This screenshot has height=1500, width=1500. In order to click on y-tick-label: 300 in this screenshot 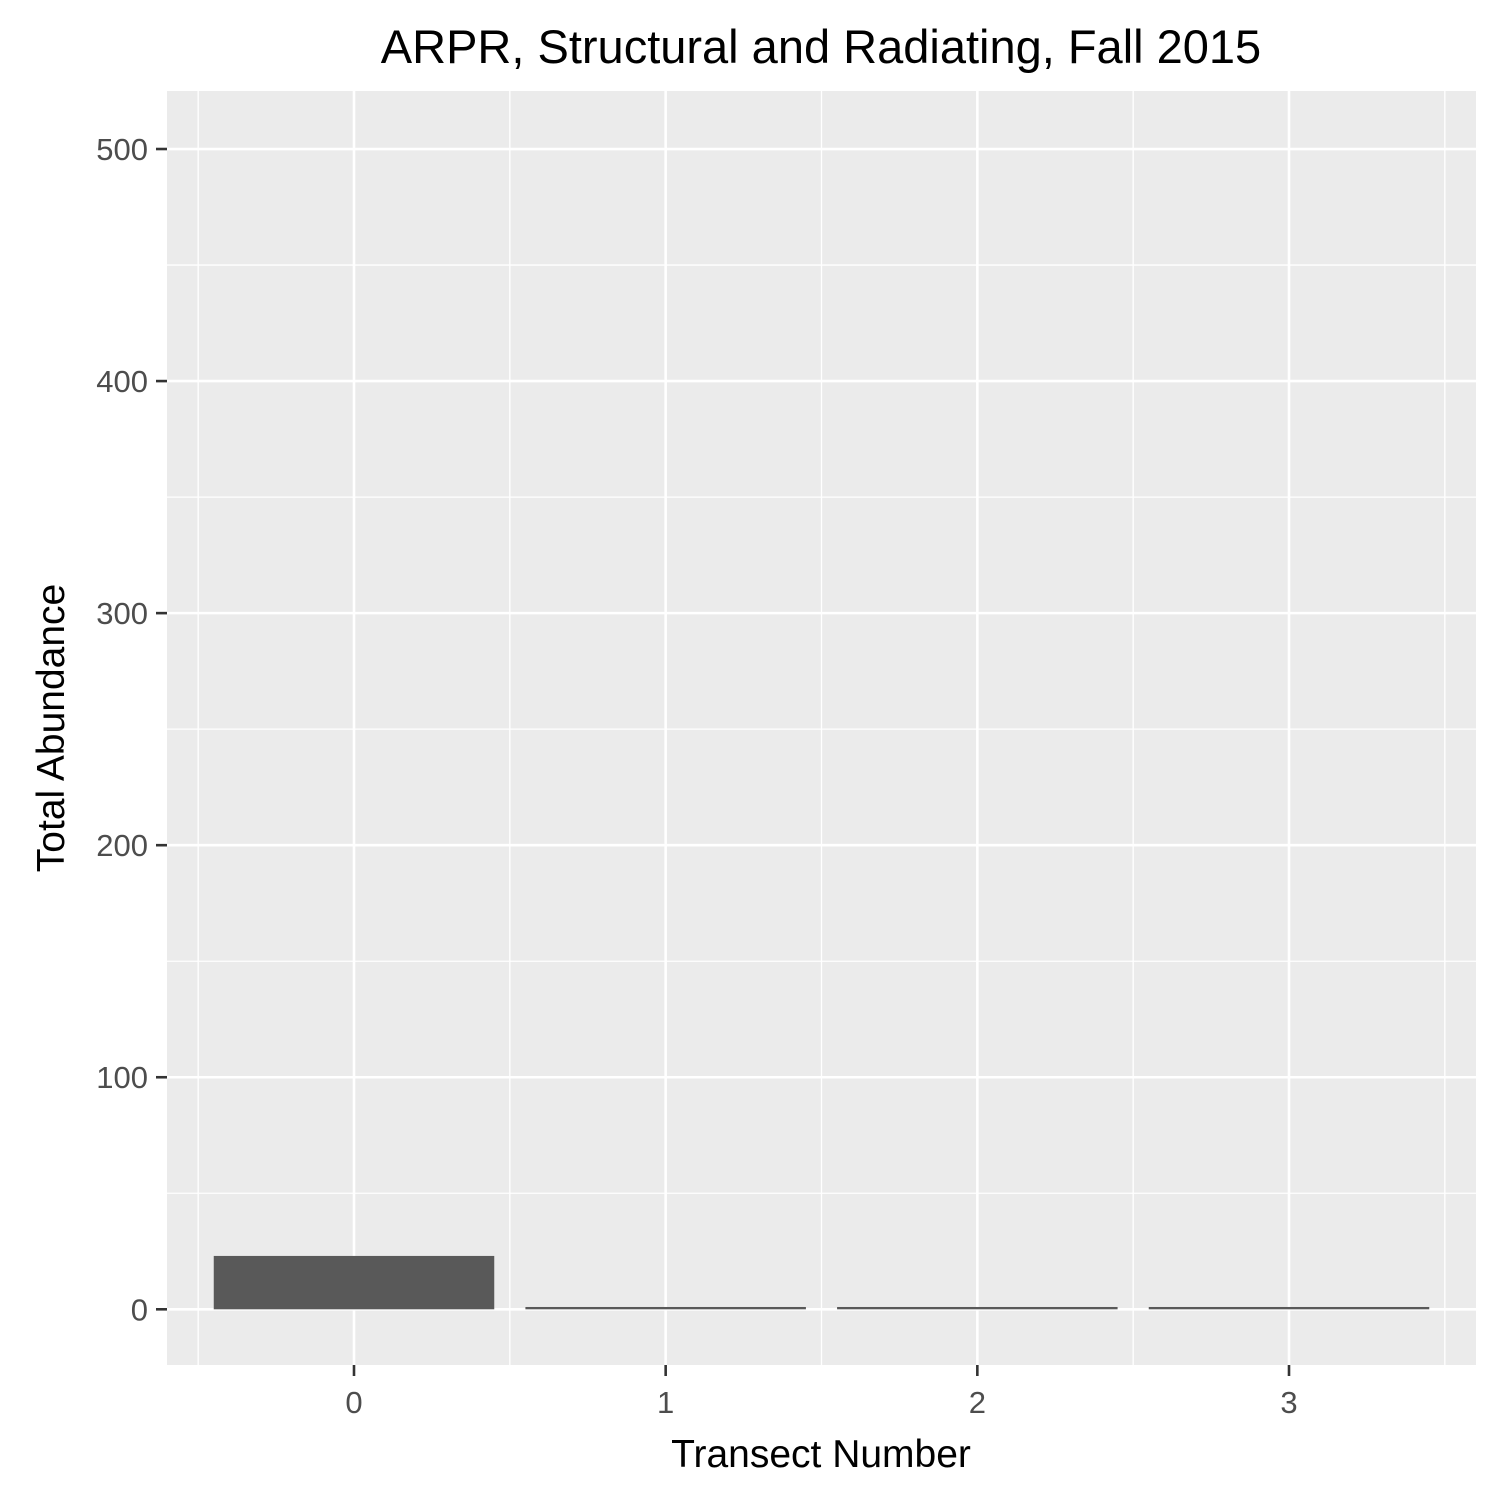, I will do `click(122, 613)`.